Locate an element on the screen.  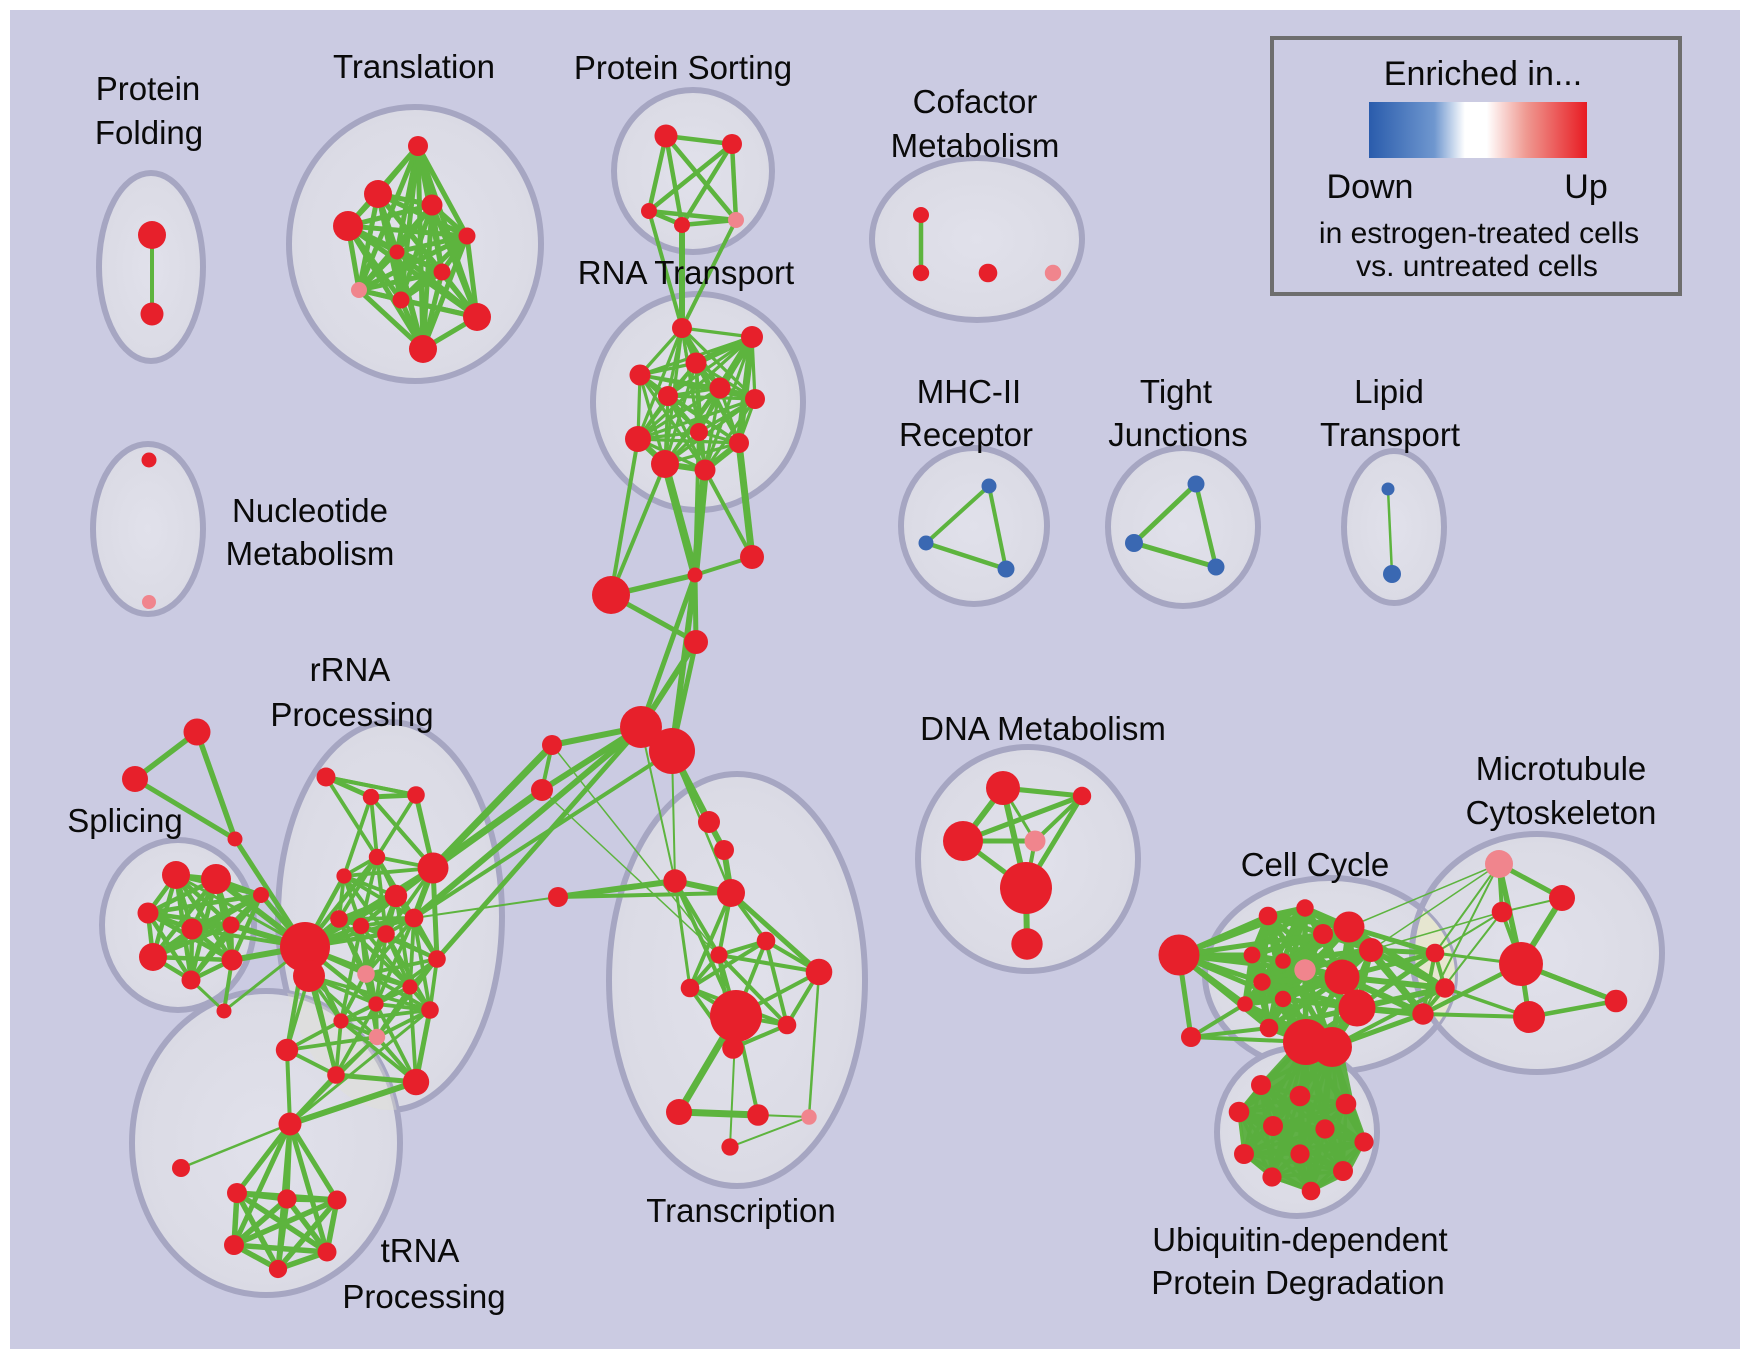
svg-text: Folding is located at coordinates (149, 132).